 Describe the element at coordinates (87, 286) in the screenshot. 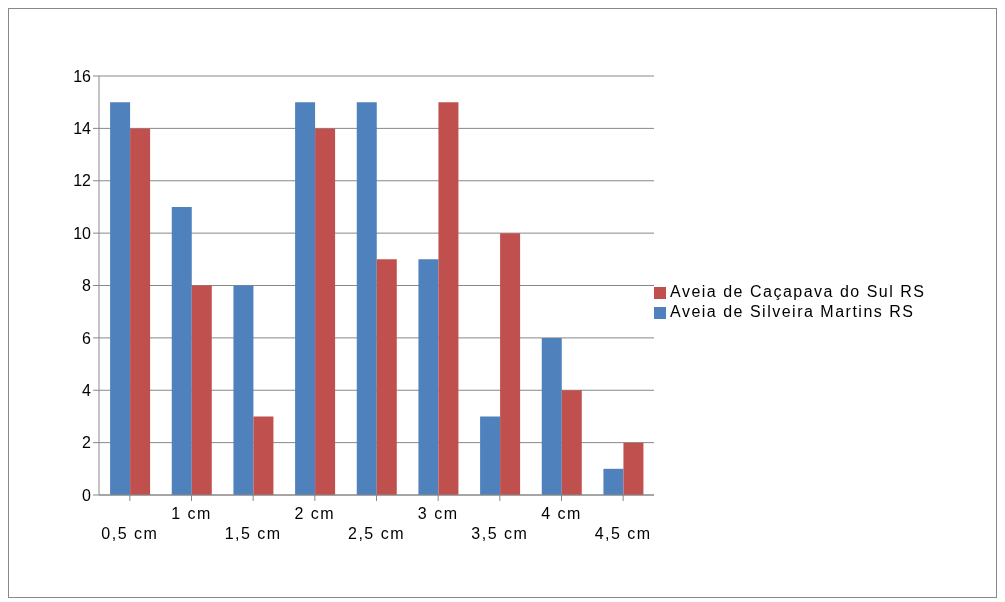

I see `y-tick-label: 8` at that location.